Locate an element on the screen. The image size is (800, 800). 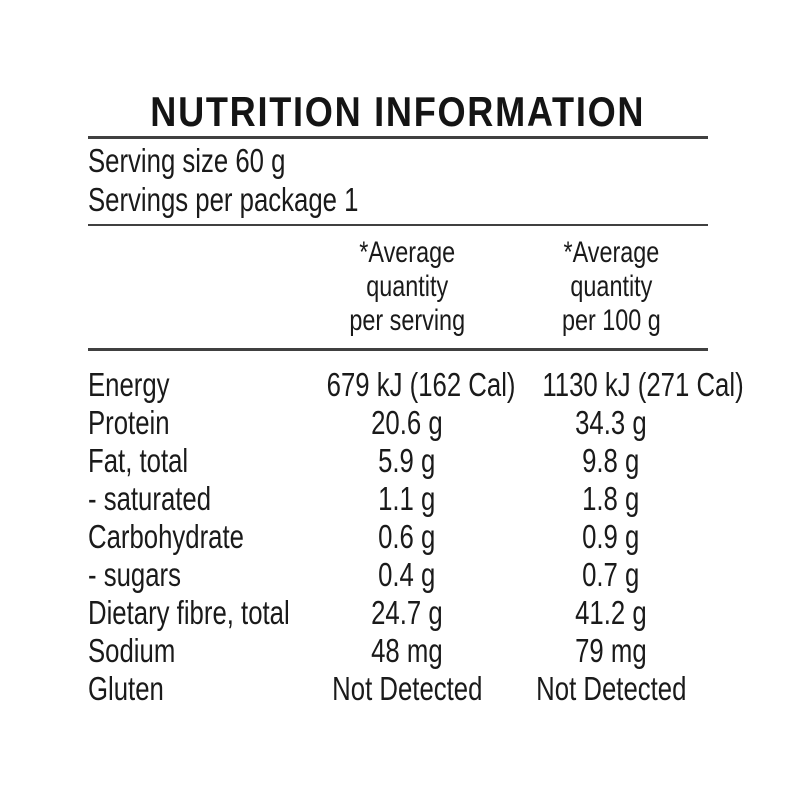
value-per-100g: 1130 kJ (271 Cal) is located at coordinates (643, 384).